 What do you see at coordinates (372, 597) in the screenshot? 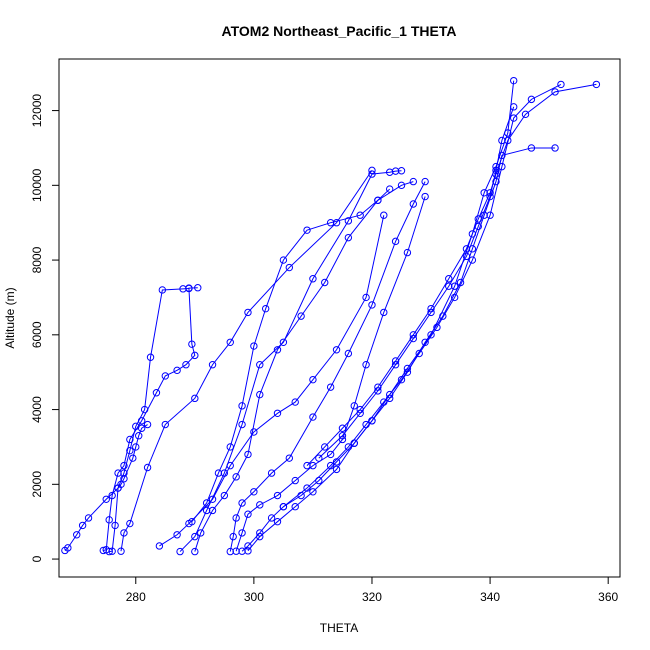
I see `x-tick-label: 320` at bounding box center [372, 597].